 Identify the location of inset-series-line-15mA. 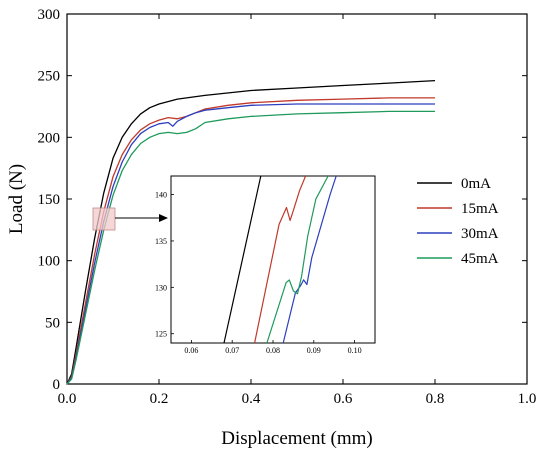
(280, 259).